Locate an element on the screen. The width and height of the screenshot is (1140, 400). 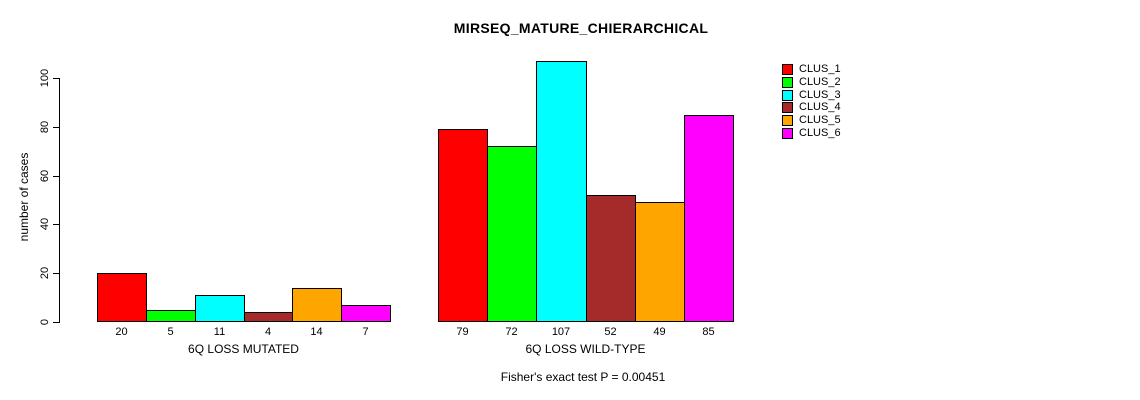
bar-value-label: 5 is located at coordinates (170, 332).